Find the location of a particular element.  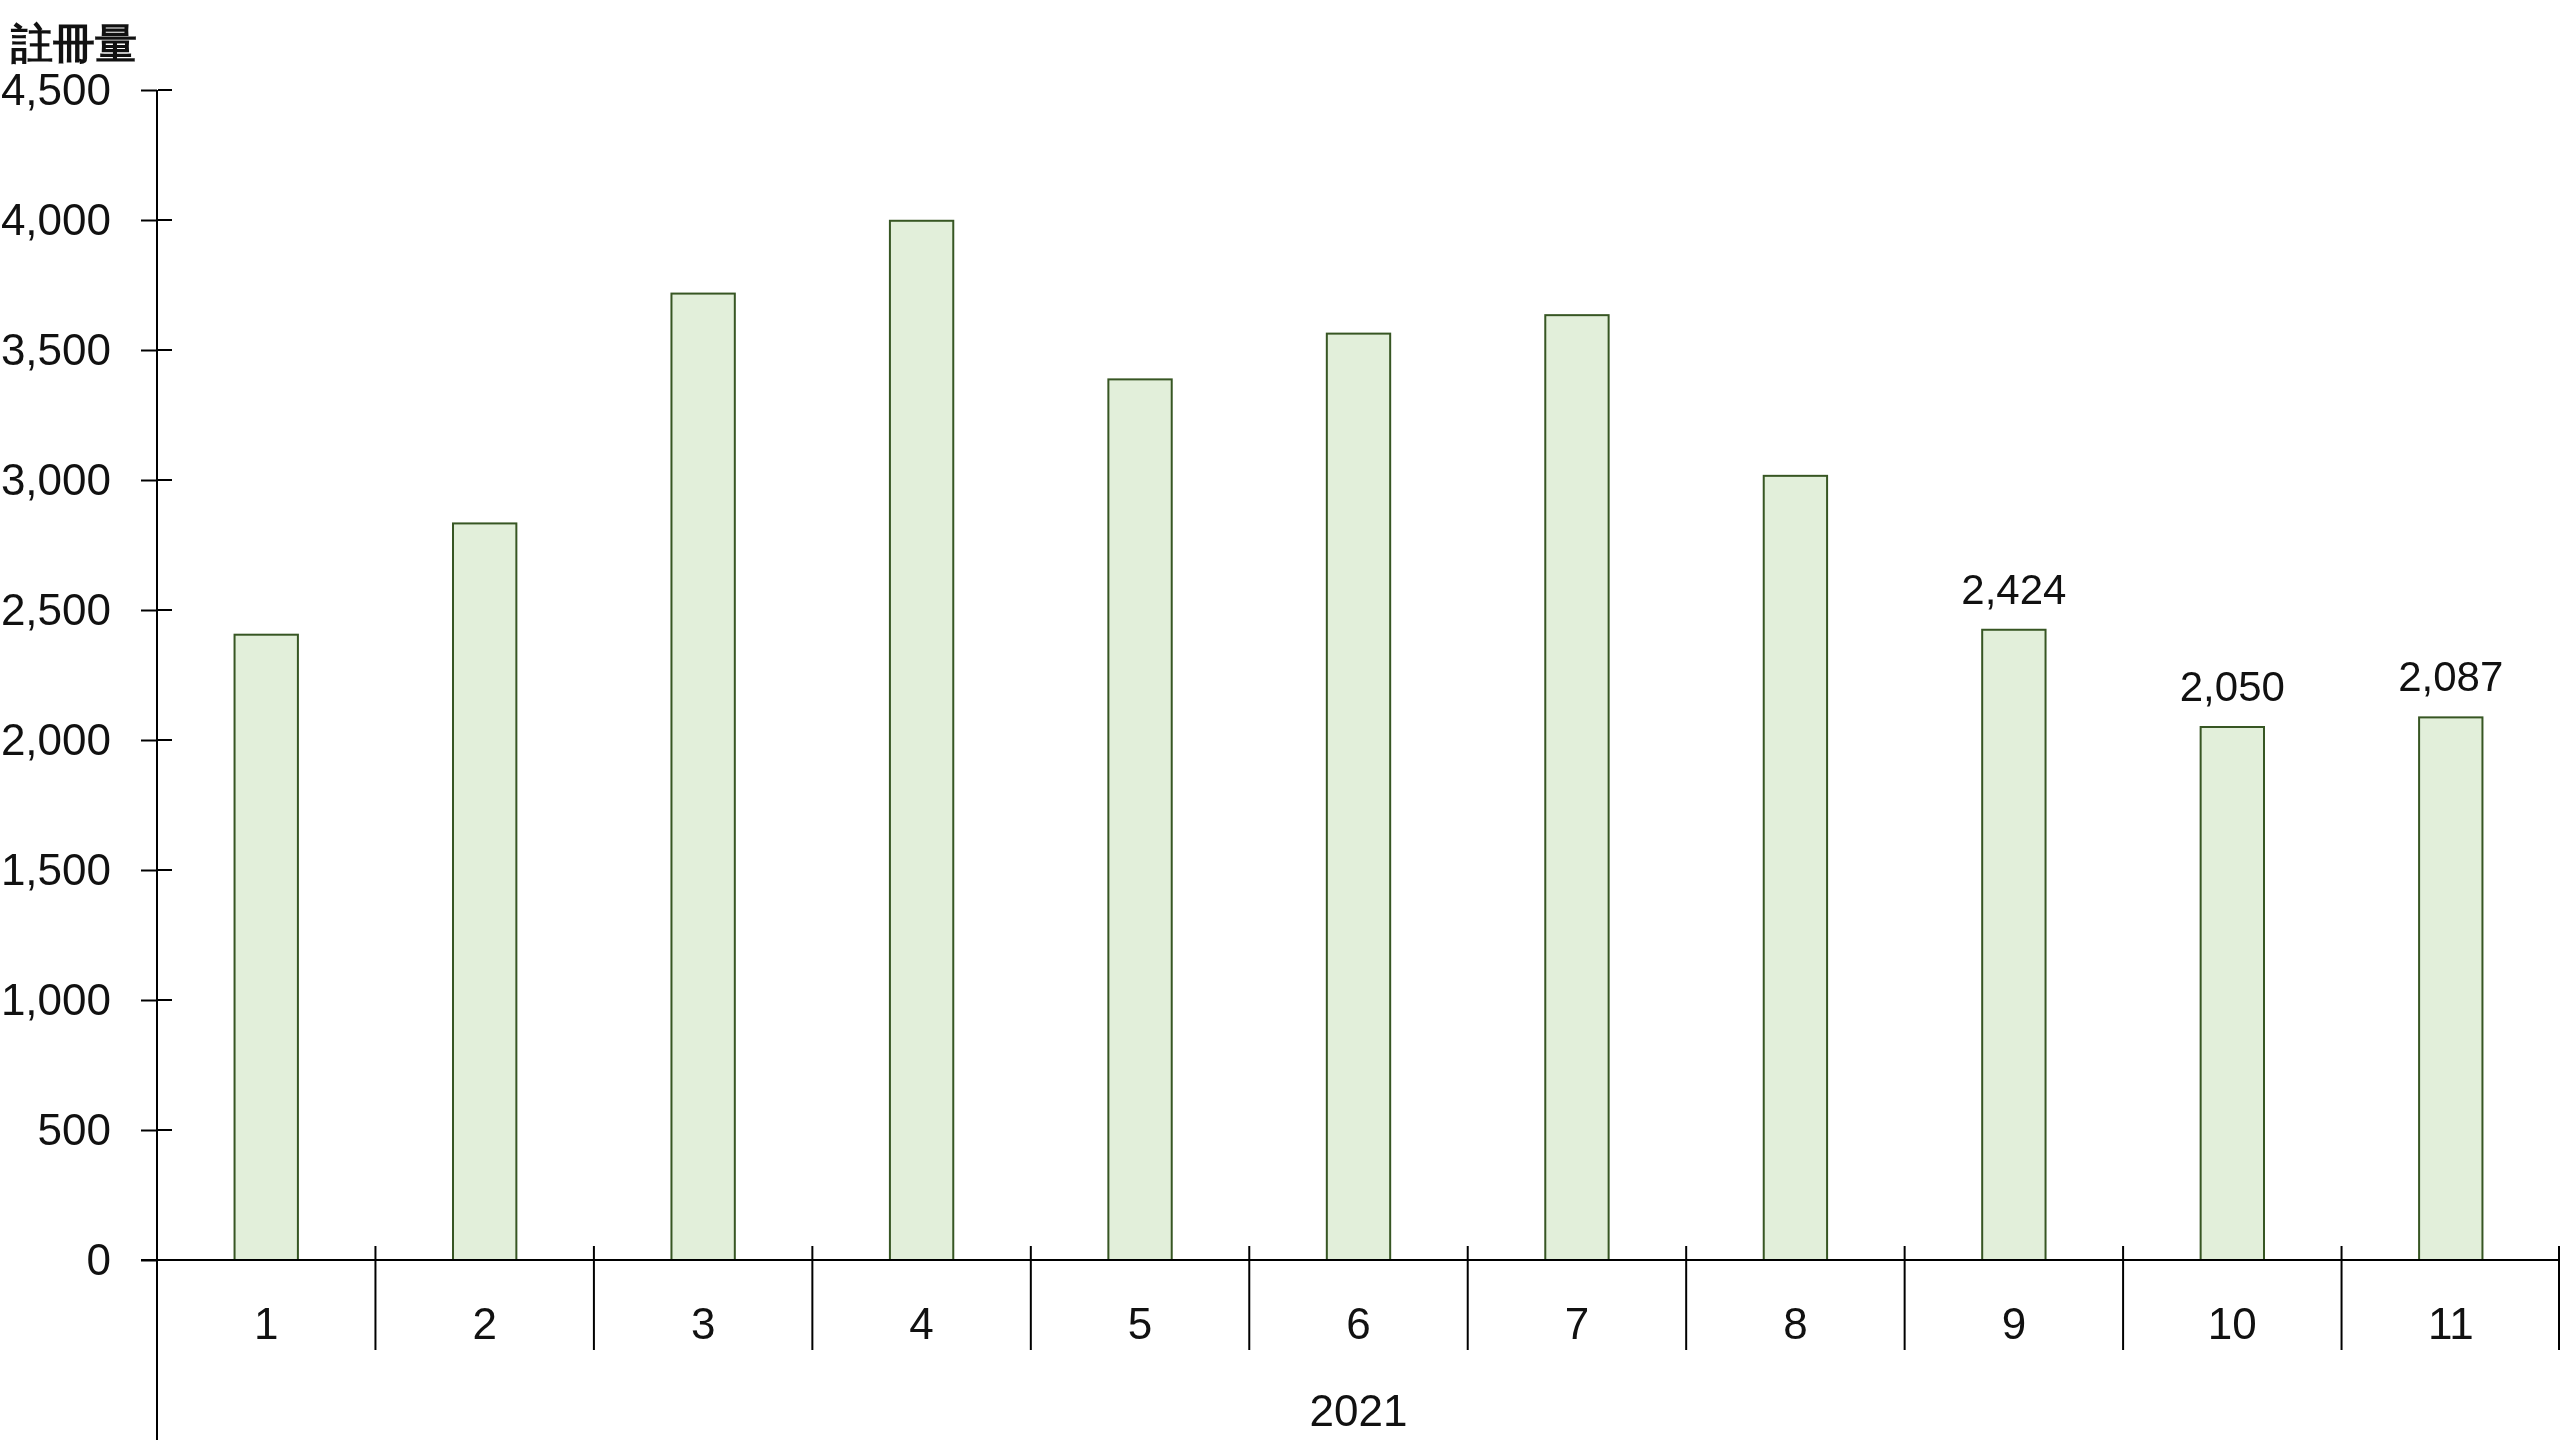

data-label: 2,050 is located at coordinates (2232, 686).